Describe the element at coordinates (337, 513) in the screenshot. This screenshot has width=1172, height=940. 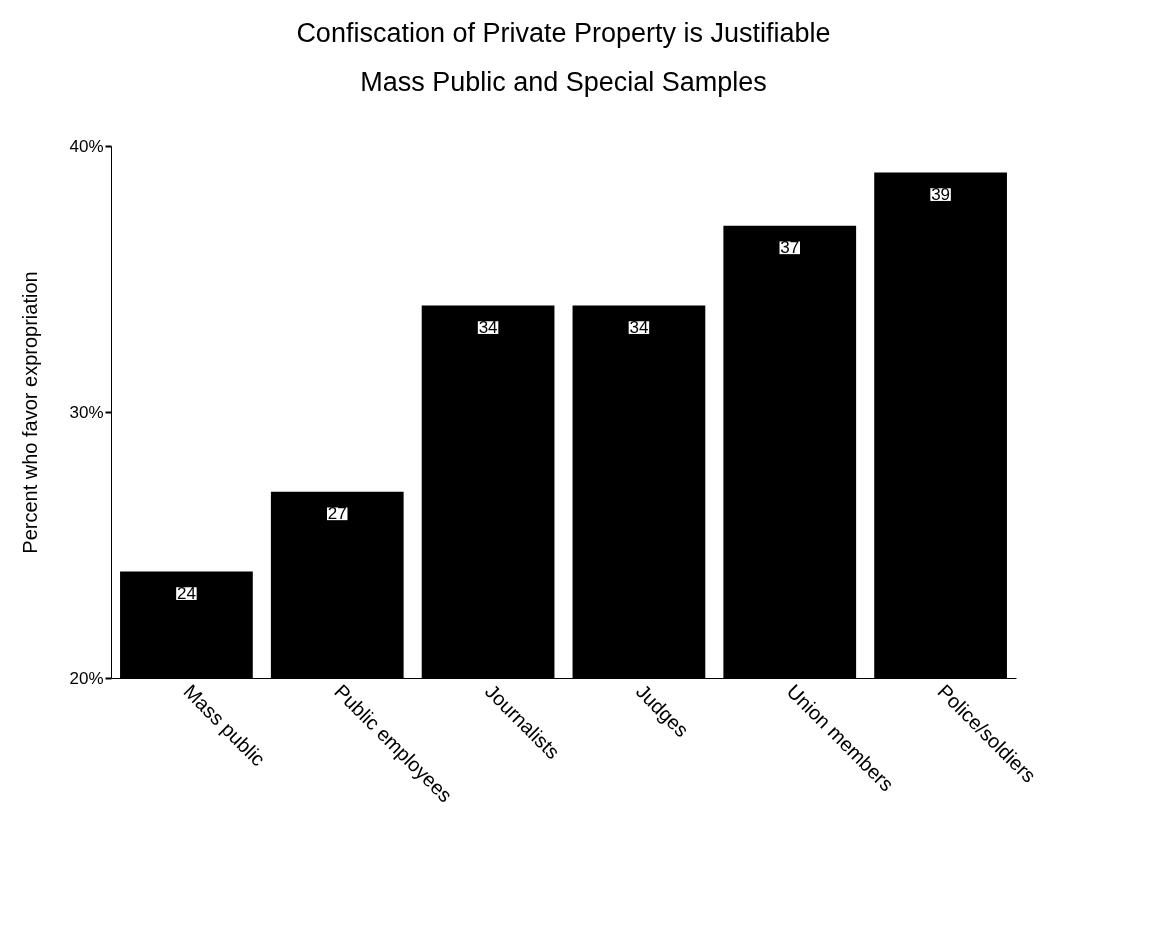
I see `data-label: 27` at that location.